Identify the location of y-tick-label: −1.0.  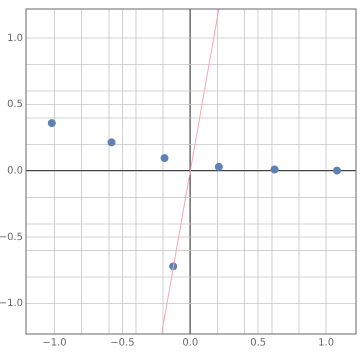
(11, 304).